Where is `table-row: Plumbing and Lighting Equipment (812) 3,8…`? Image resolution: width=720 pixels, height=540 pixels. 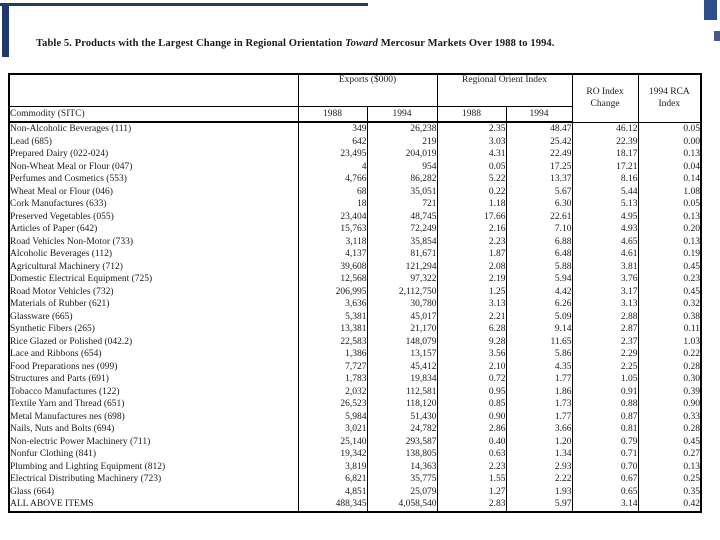 table-row: Plumbing and Lighting Equipment (812) 3,8… is located at coordinates (355, 466).